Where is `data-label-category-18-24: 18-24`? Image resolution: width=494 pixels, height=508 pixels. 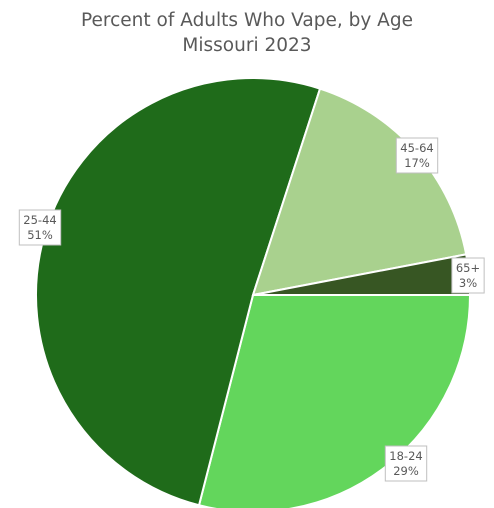 data-label-category-18-24: 18-24 is located at coordinates (405, 456).